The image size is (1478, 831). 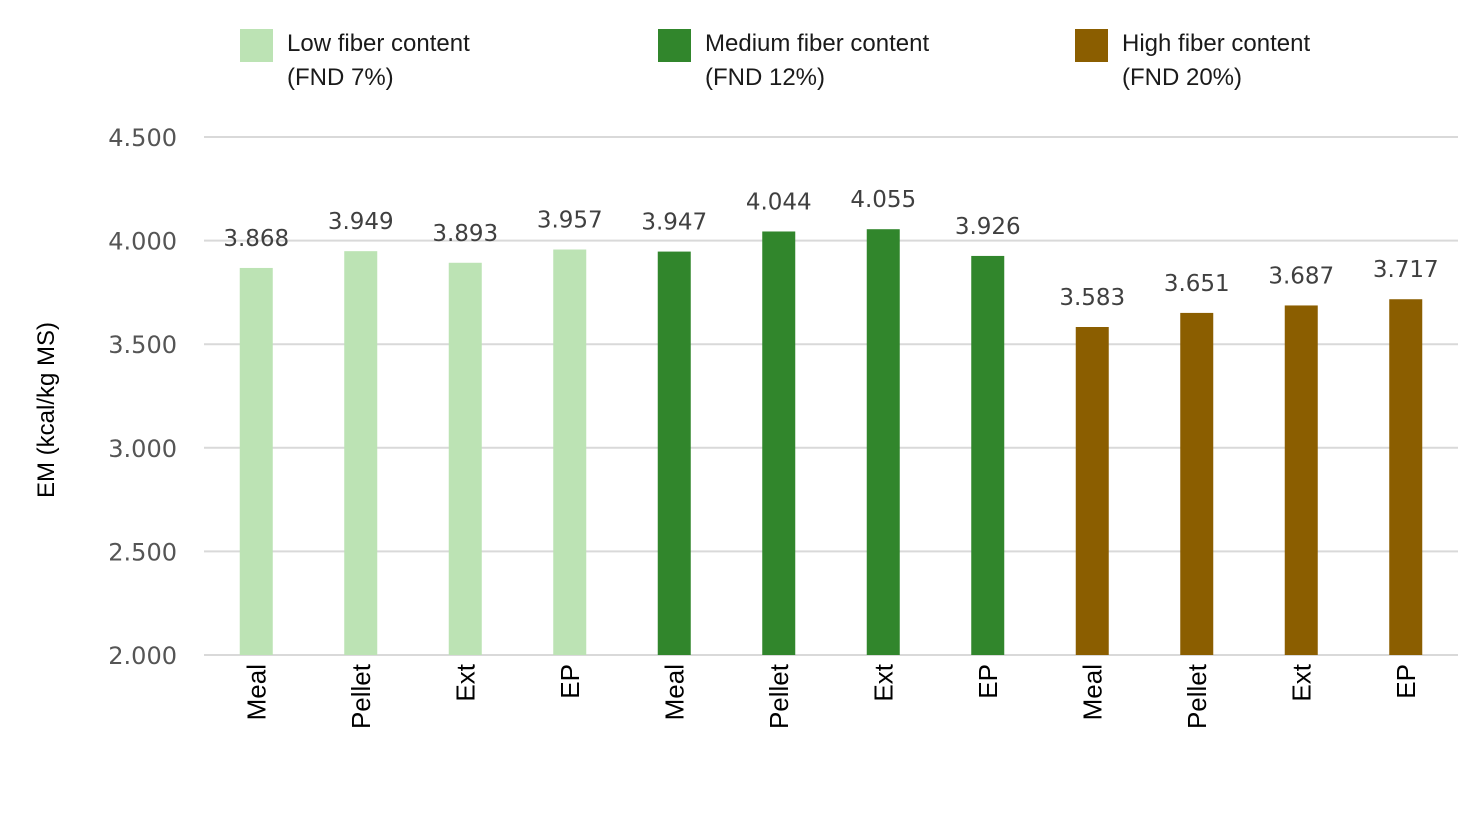 I want to click on y-tick-label: 4.000, so click(x=142, y=242).